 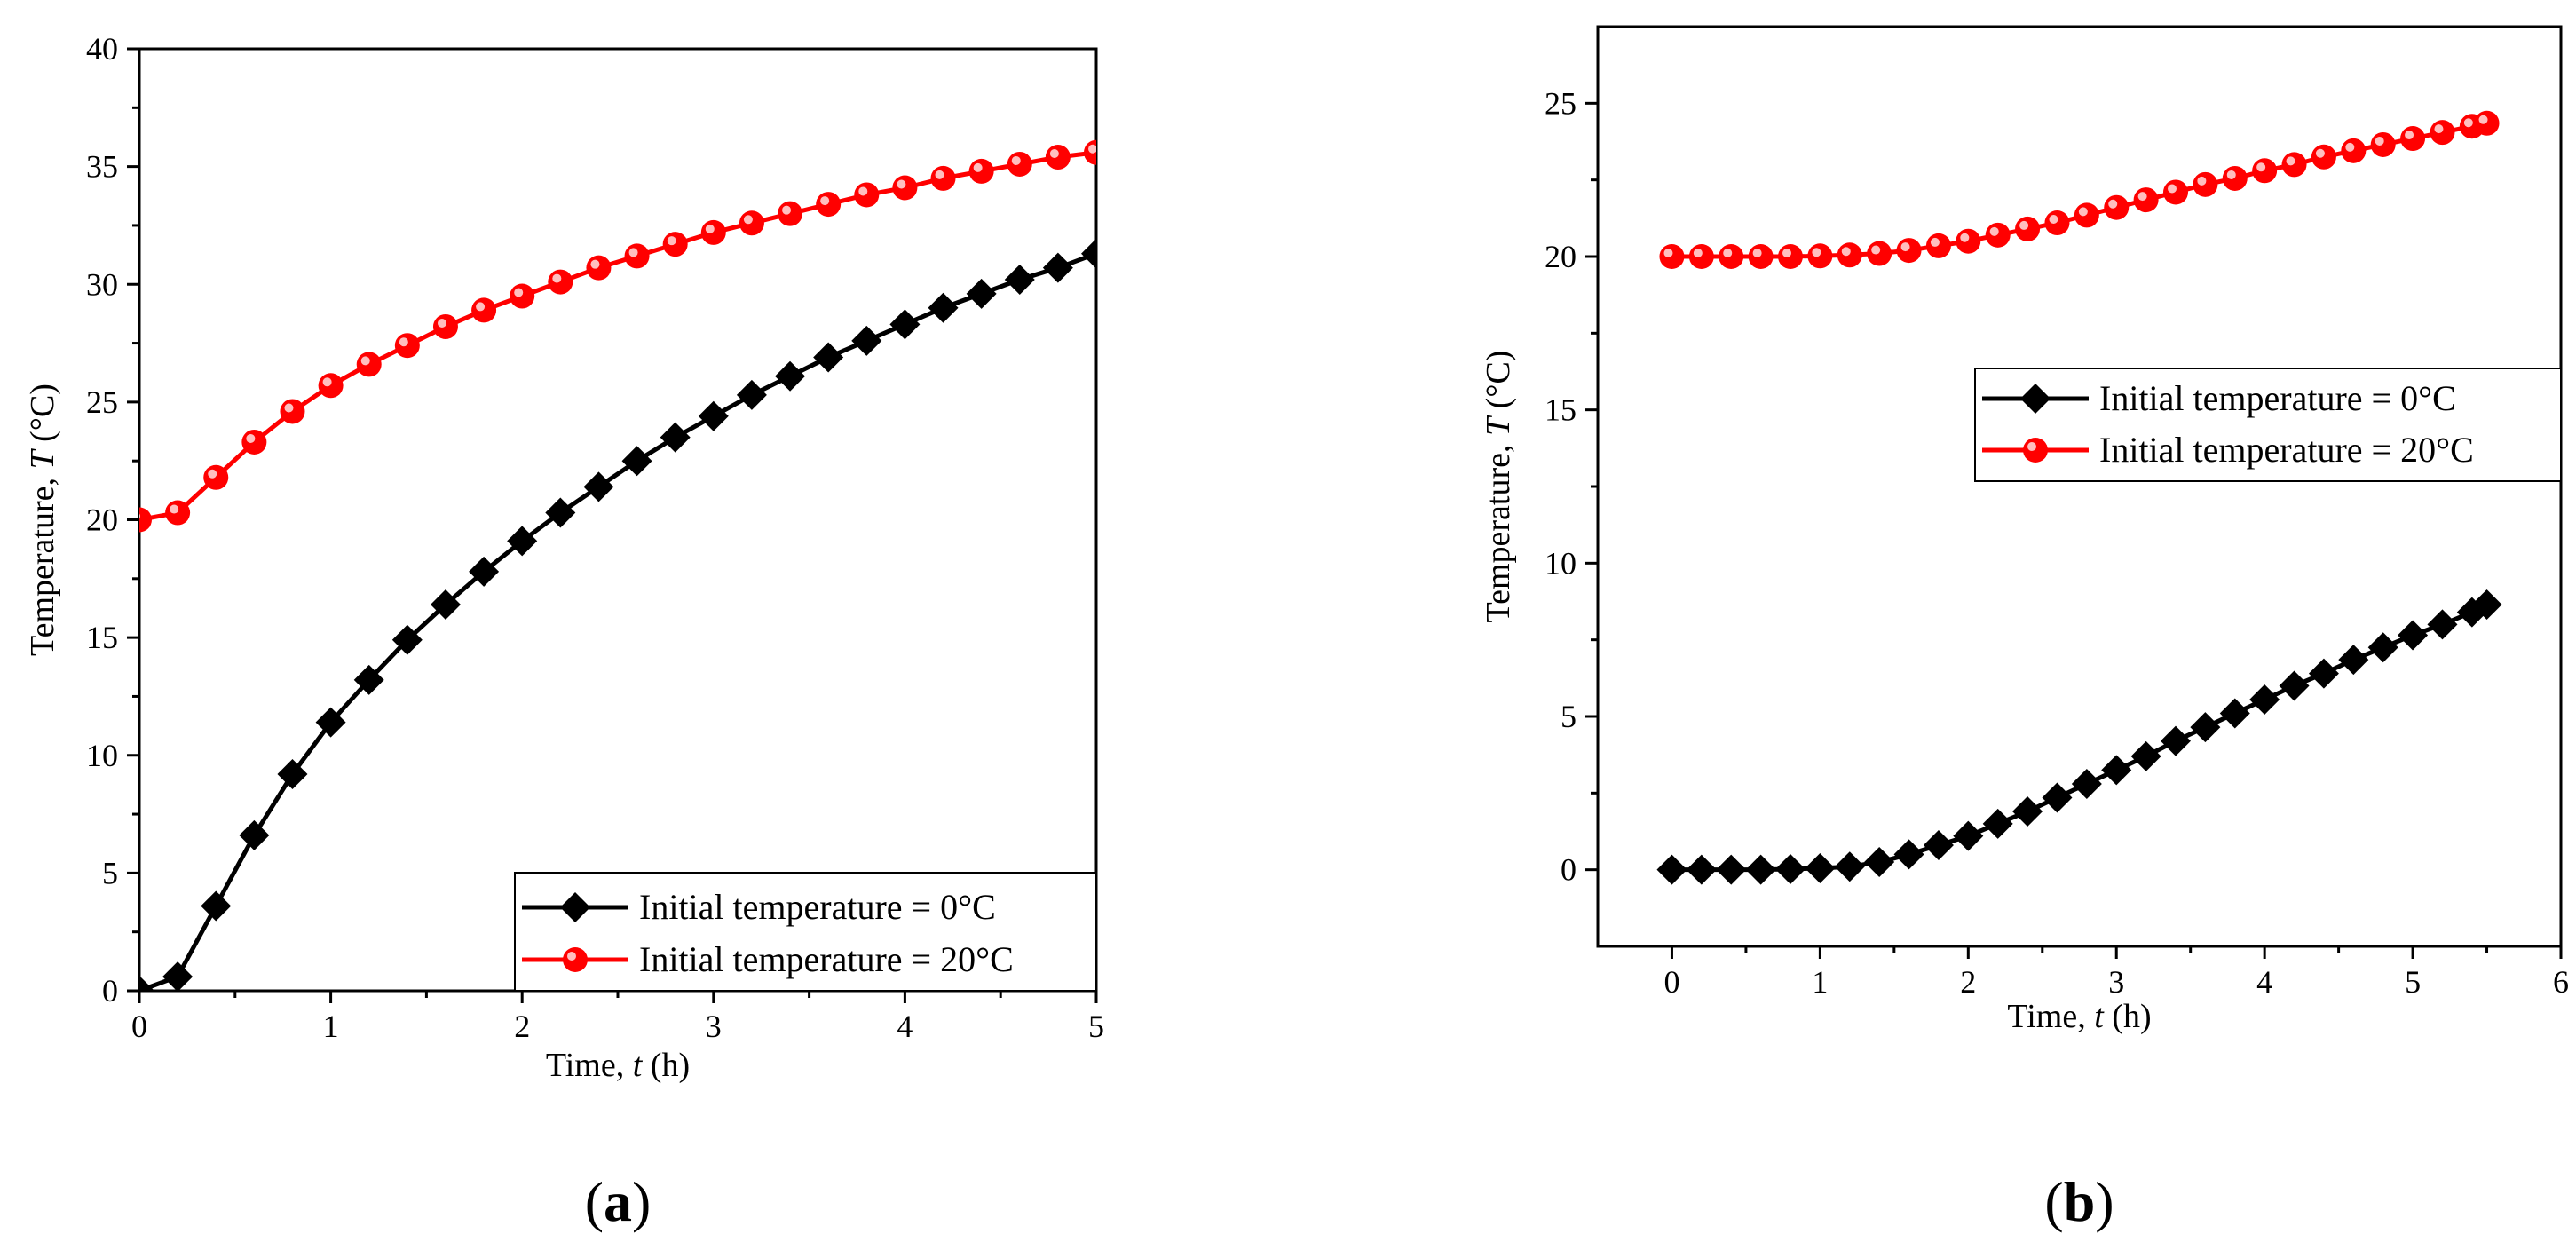 I want to click on legend-label: Initial temperature = 20°C, so click(x=2286, y=450).